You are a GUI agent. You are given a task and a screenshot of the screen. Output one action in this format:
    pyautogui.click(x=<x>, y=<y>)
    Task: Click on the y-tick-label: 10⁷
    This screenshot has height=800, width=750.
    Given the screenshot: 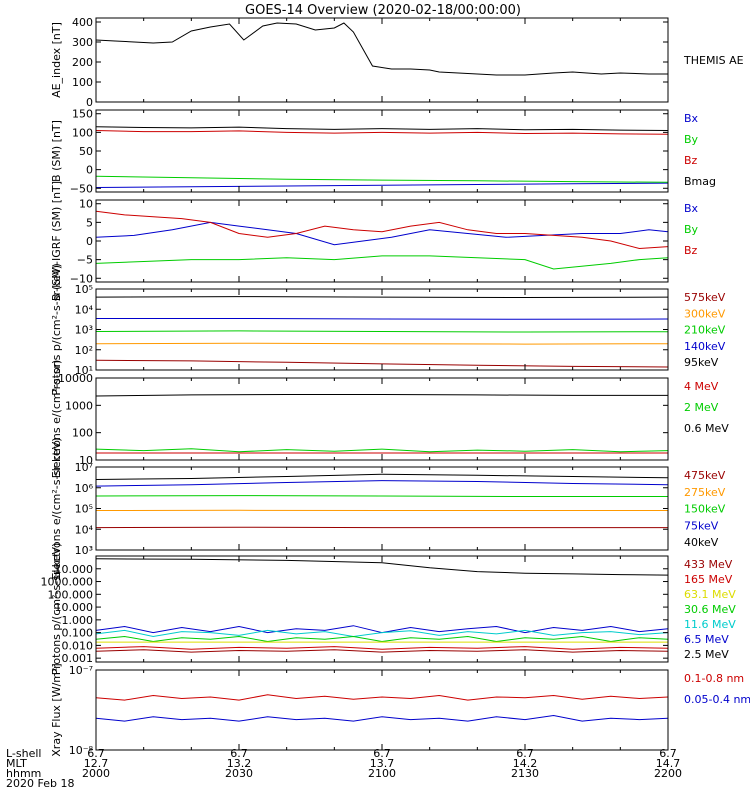 What is the action you would take?
    pyautogui.click(x=84, y=467)
    